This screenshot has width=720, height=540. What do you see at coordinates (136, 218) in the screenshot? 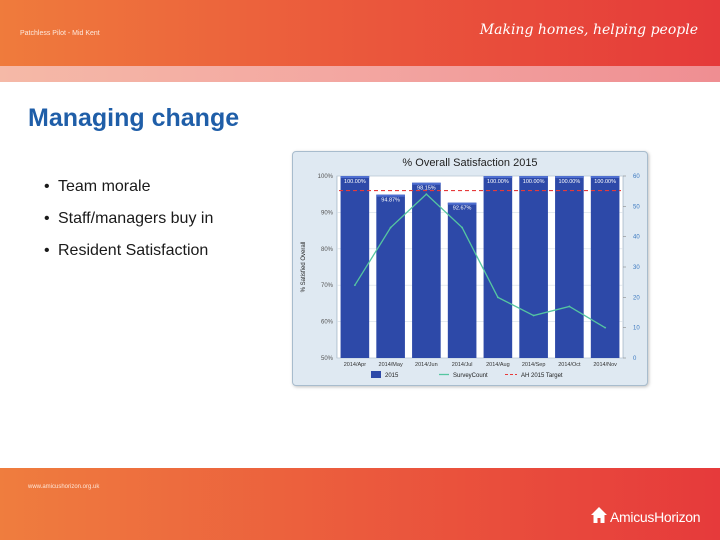
I see `bullet-text: Staff/managers buy in` at bounding box center [136, 218].